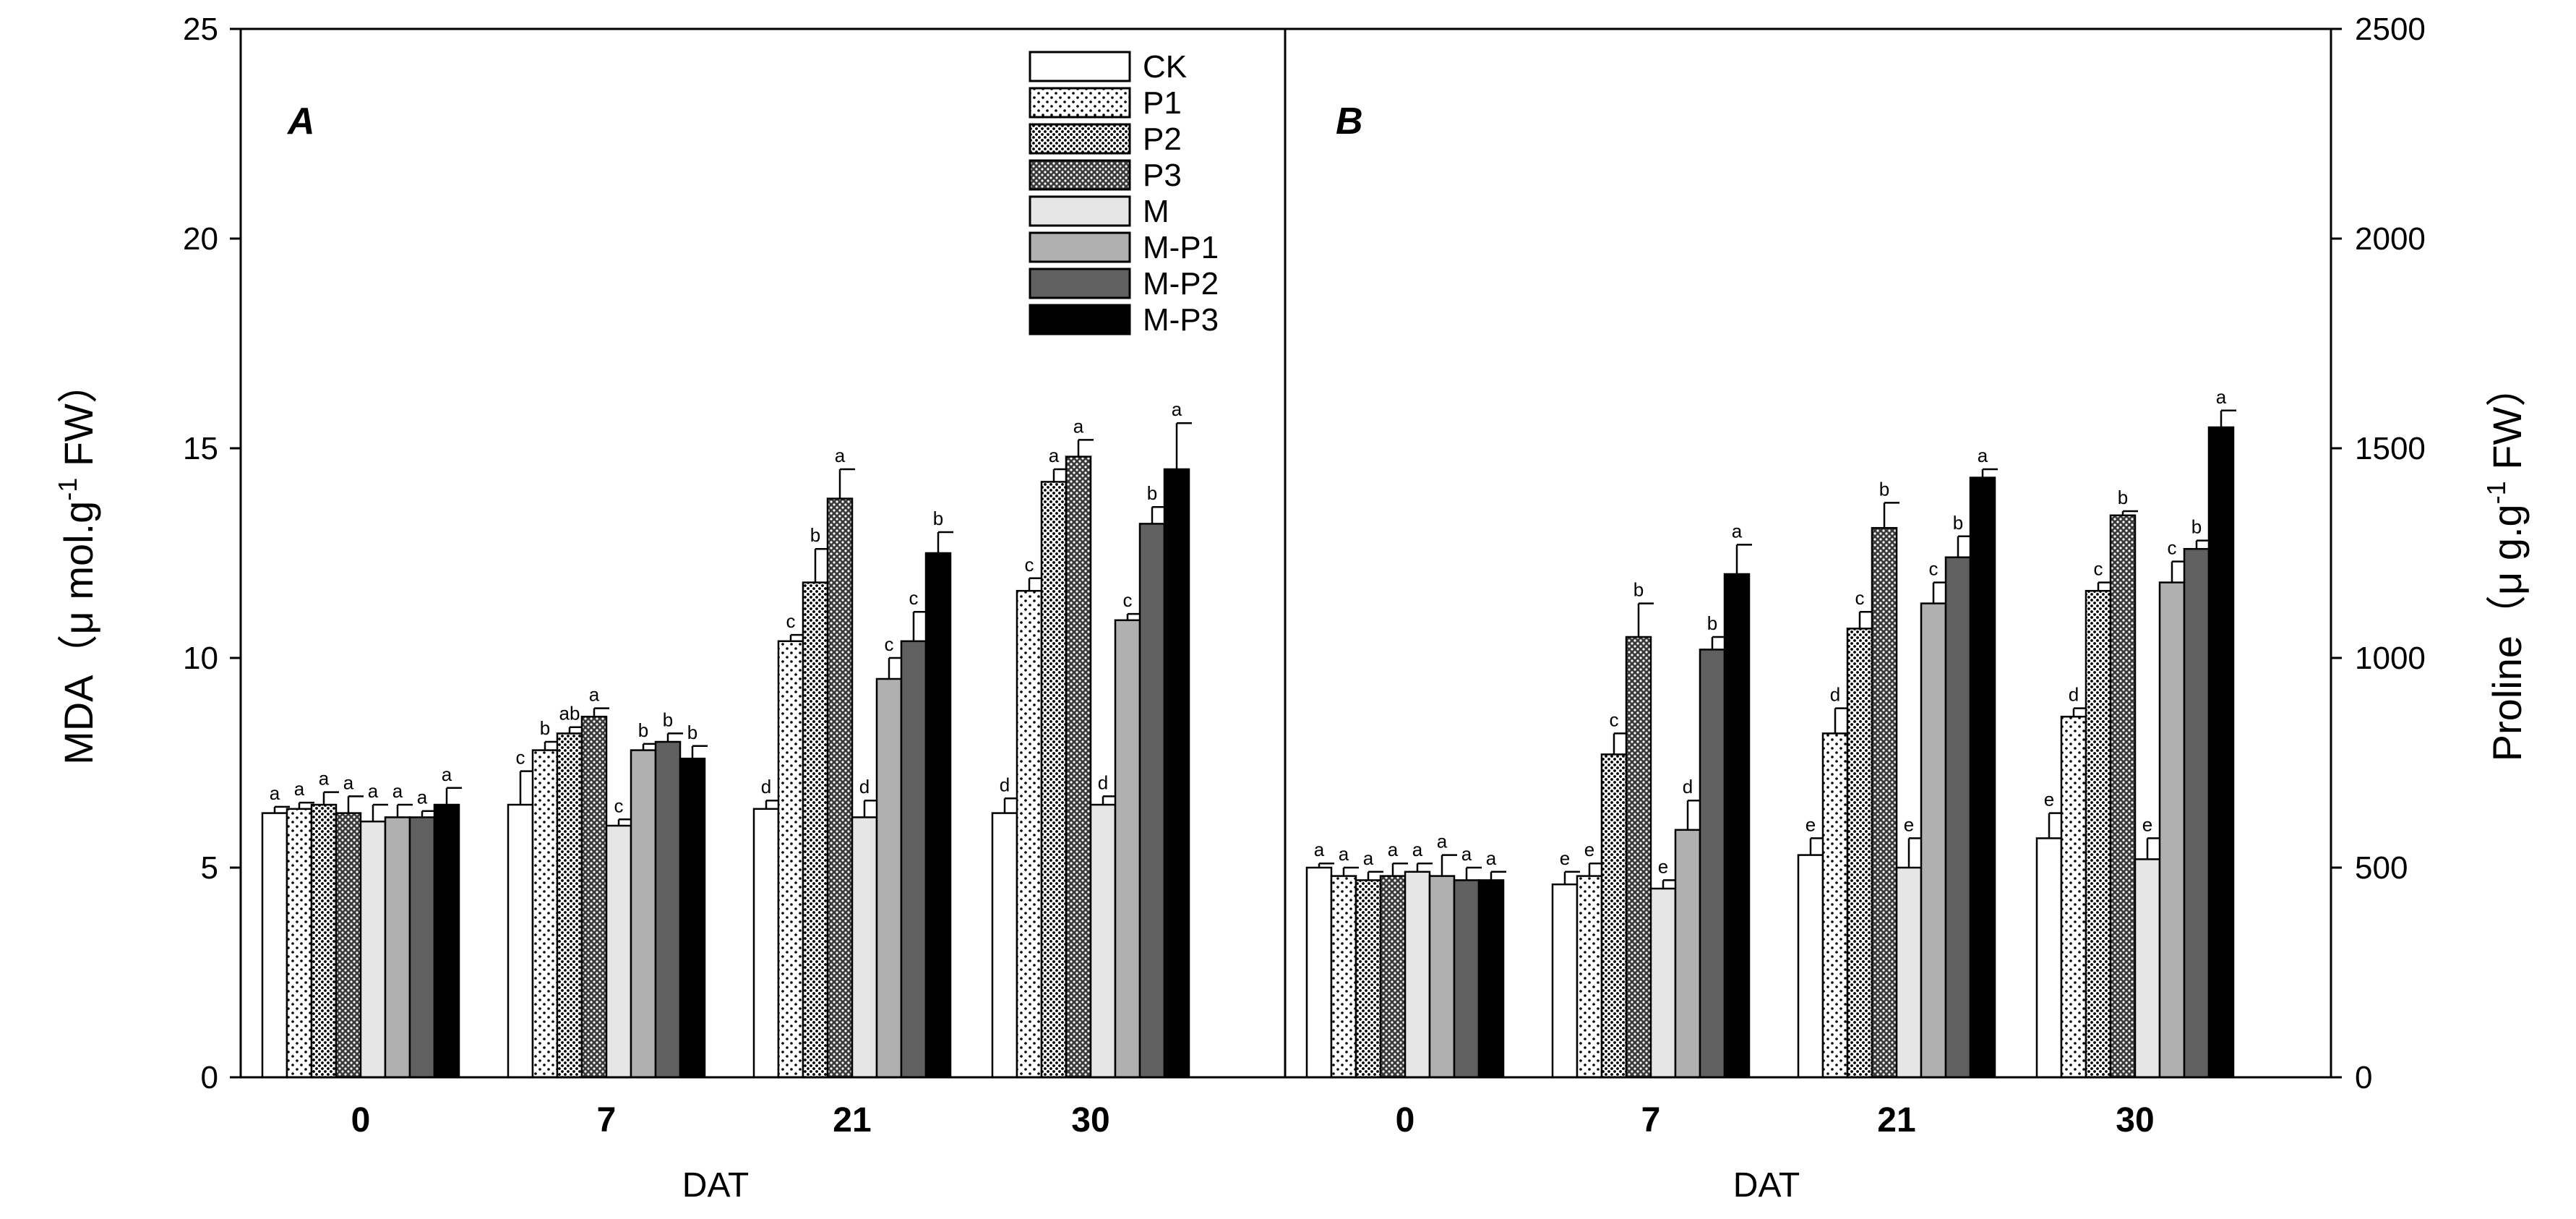 The height and width of the screenshot is (1219, 2576). I want to click on legend-swatch-m-p3, so click(1080, 319).